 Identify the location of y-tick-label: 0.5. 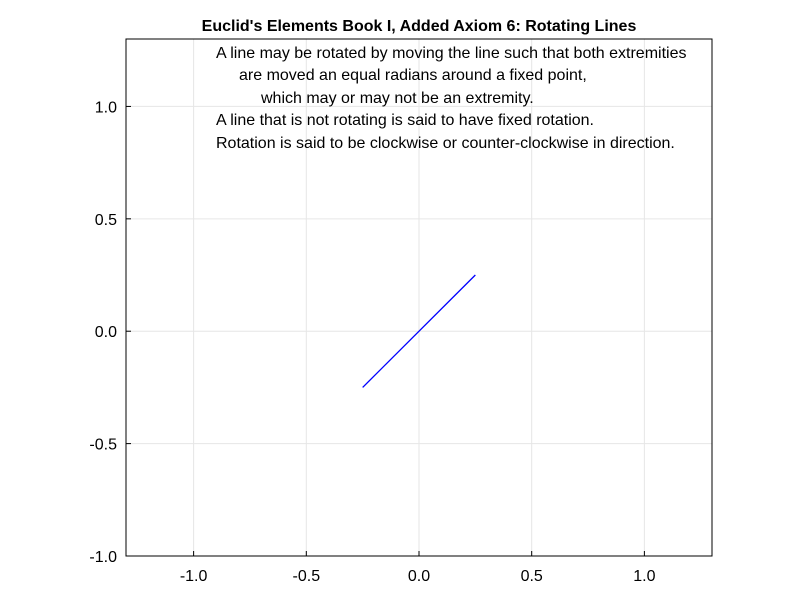
(106, 220).